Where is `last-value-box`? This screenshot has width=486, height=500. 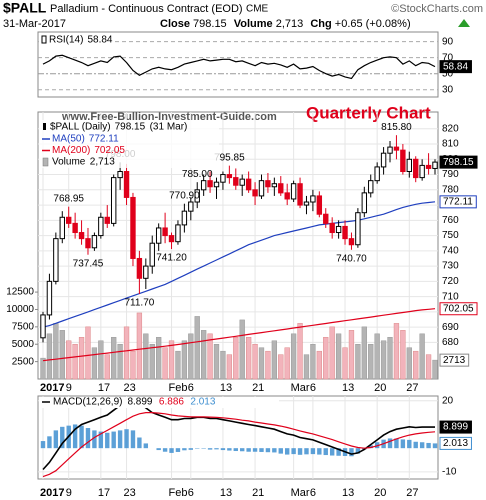 last-value-box is located at coordinates (458, 202).